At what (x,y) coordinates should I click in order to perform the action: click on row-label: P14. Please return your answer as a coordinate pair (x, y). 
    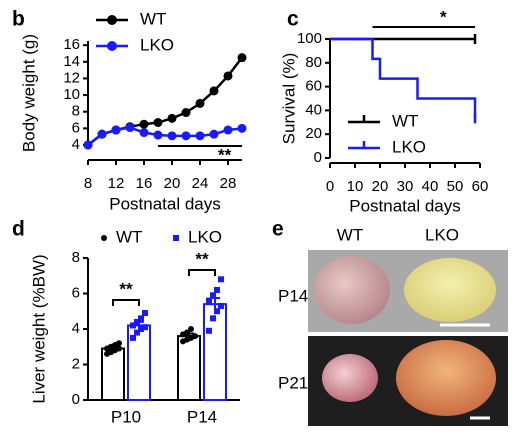
    Looking at the image, I should click on (293, 295).